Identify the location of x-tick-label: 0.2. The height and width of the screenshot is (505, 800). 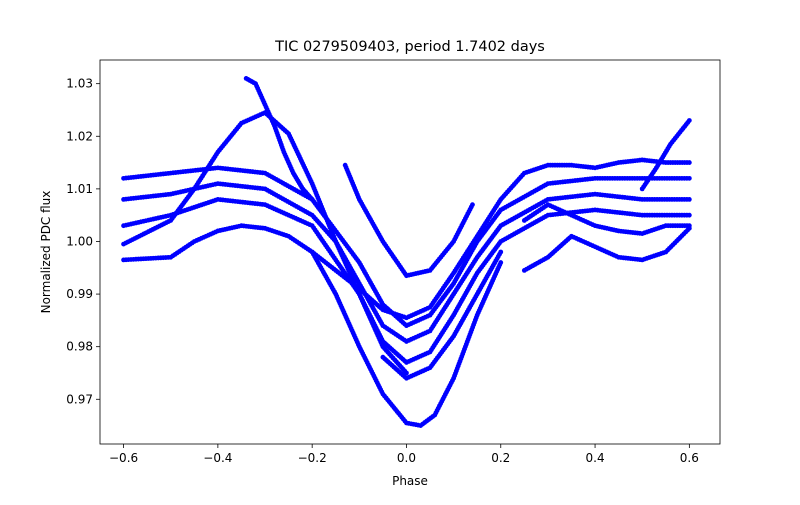
(500, 458).